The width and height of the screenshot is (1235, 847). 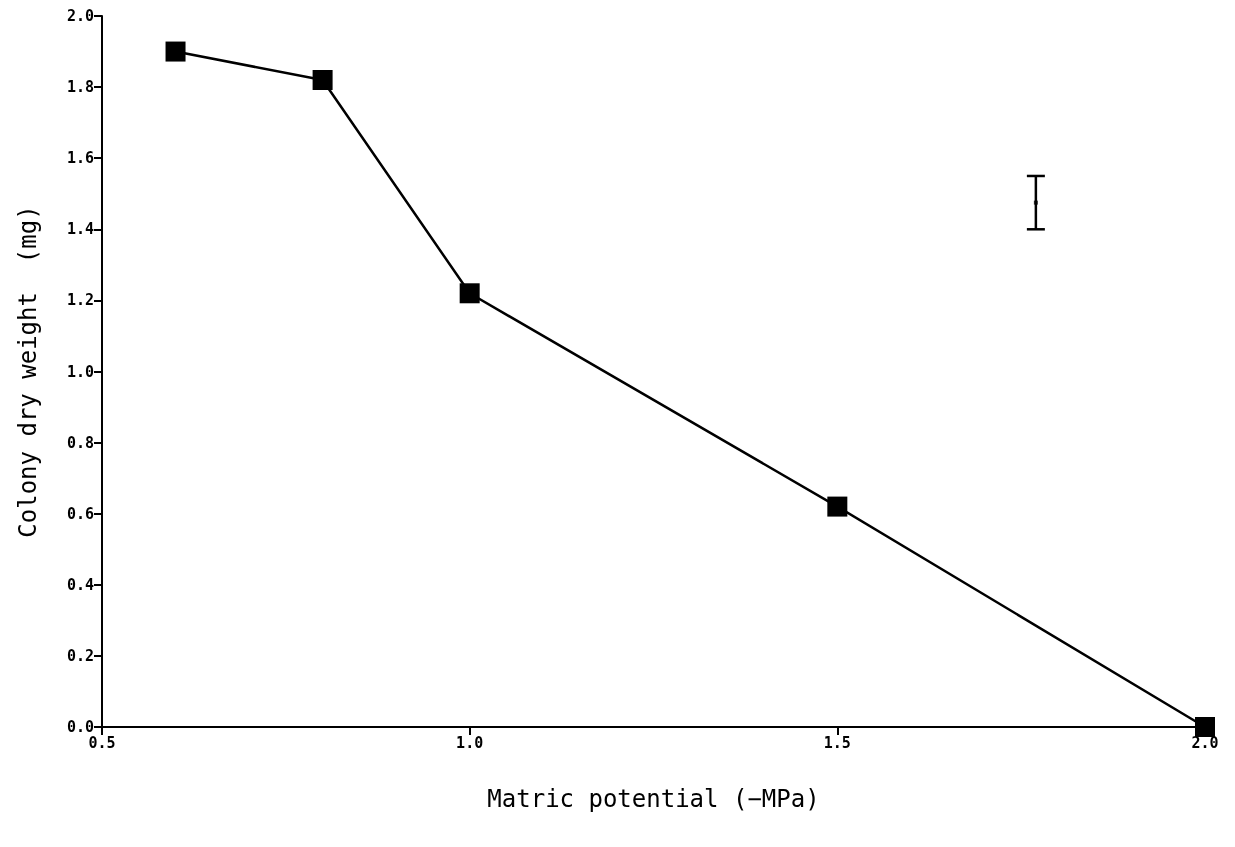 I want to click on y-tick-label: 1.4, so click(x=80, y=229).